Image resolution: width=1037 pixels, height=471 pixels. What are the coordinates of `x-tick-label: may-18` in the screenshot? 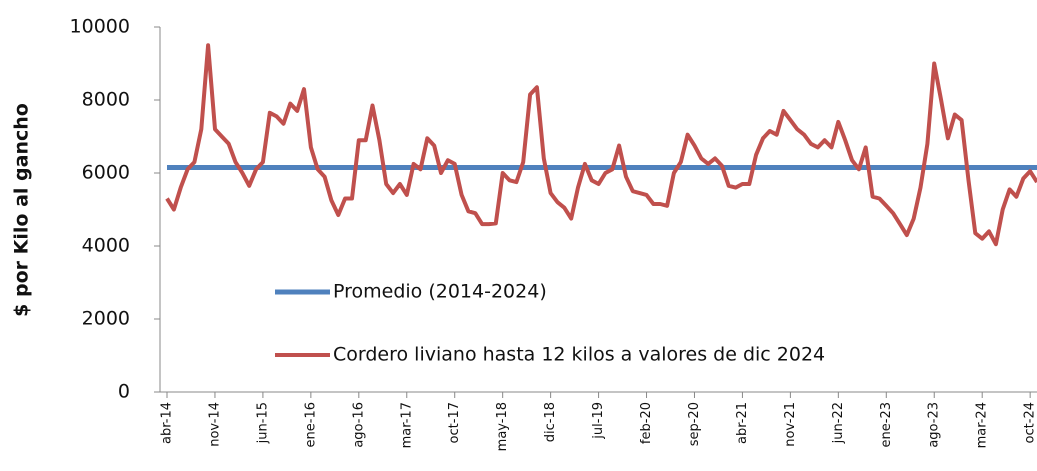 It's located at (502, 426).